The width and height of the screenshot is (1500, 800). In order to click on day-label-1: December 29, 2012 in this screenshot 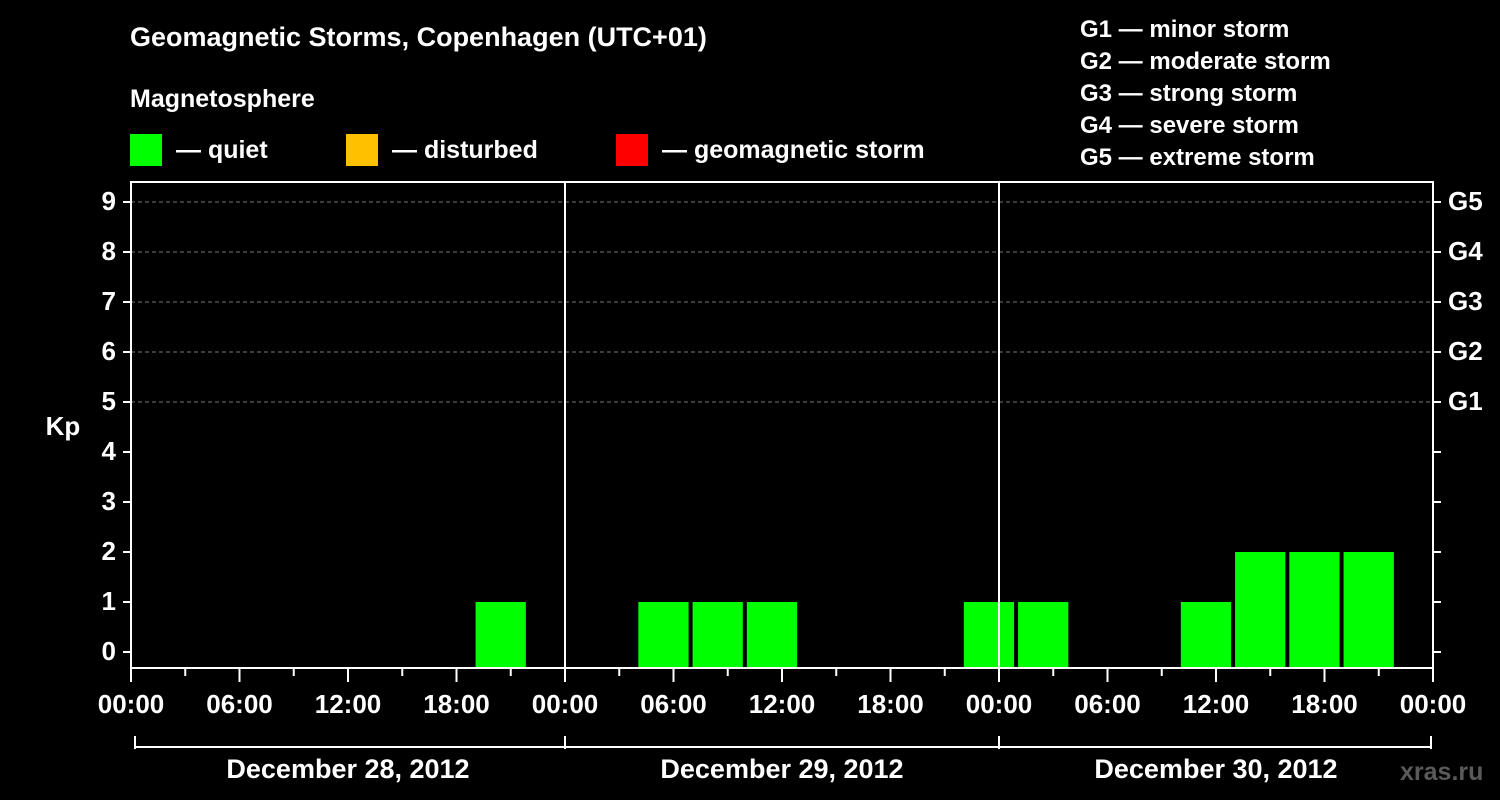, I will do `click(781, 769)`.